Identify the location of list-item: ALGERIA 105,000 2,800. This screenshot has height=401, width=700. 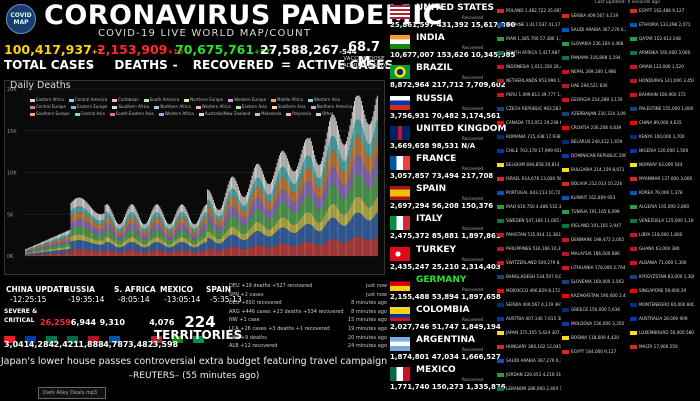
(662, 206).